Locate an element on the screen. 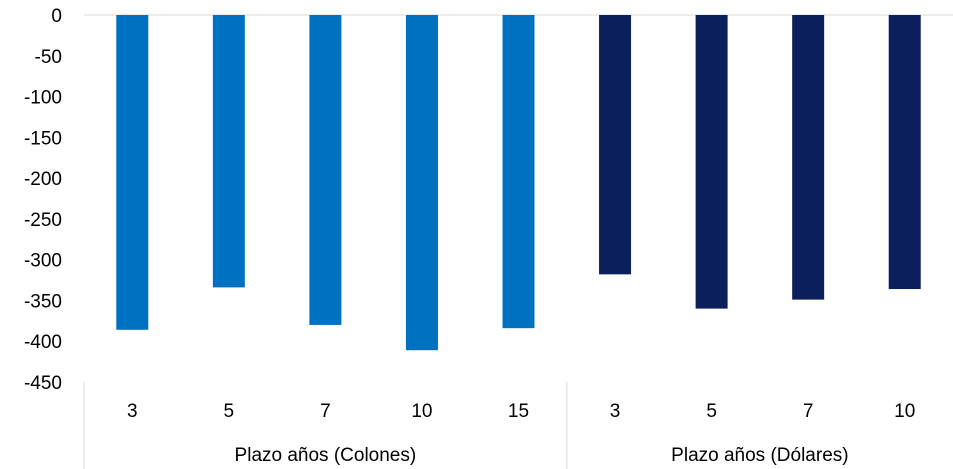 The image size is (953, 469). x-group-label: Plazo años (Dólares) is located at coordinates (759, 455).